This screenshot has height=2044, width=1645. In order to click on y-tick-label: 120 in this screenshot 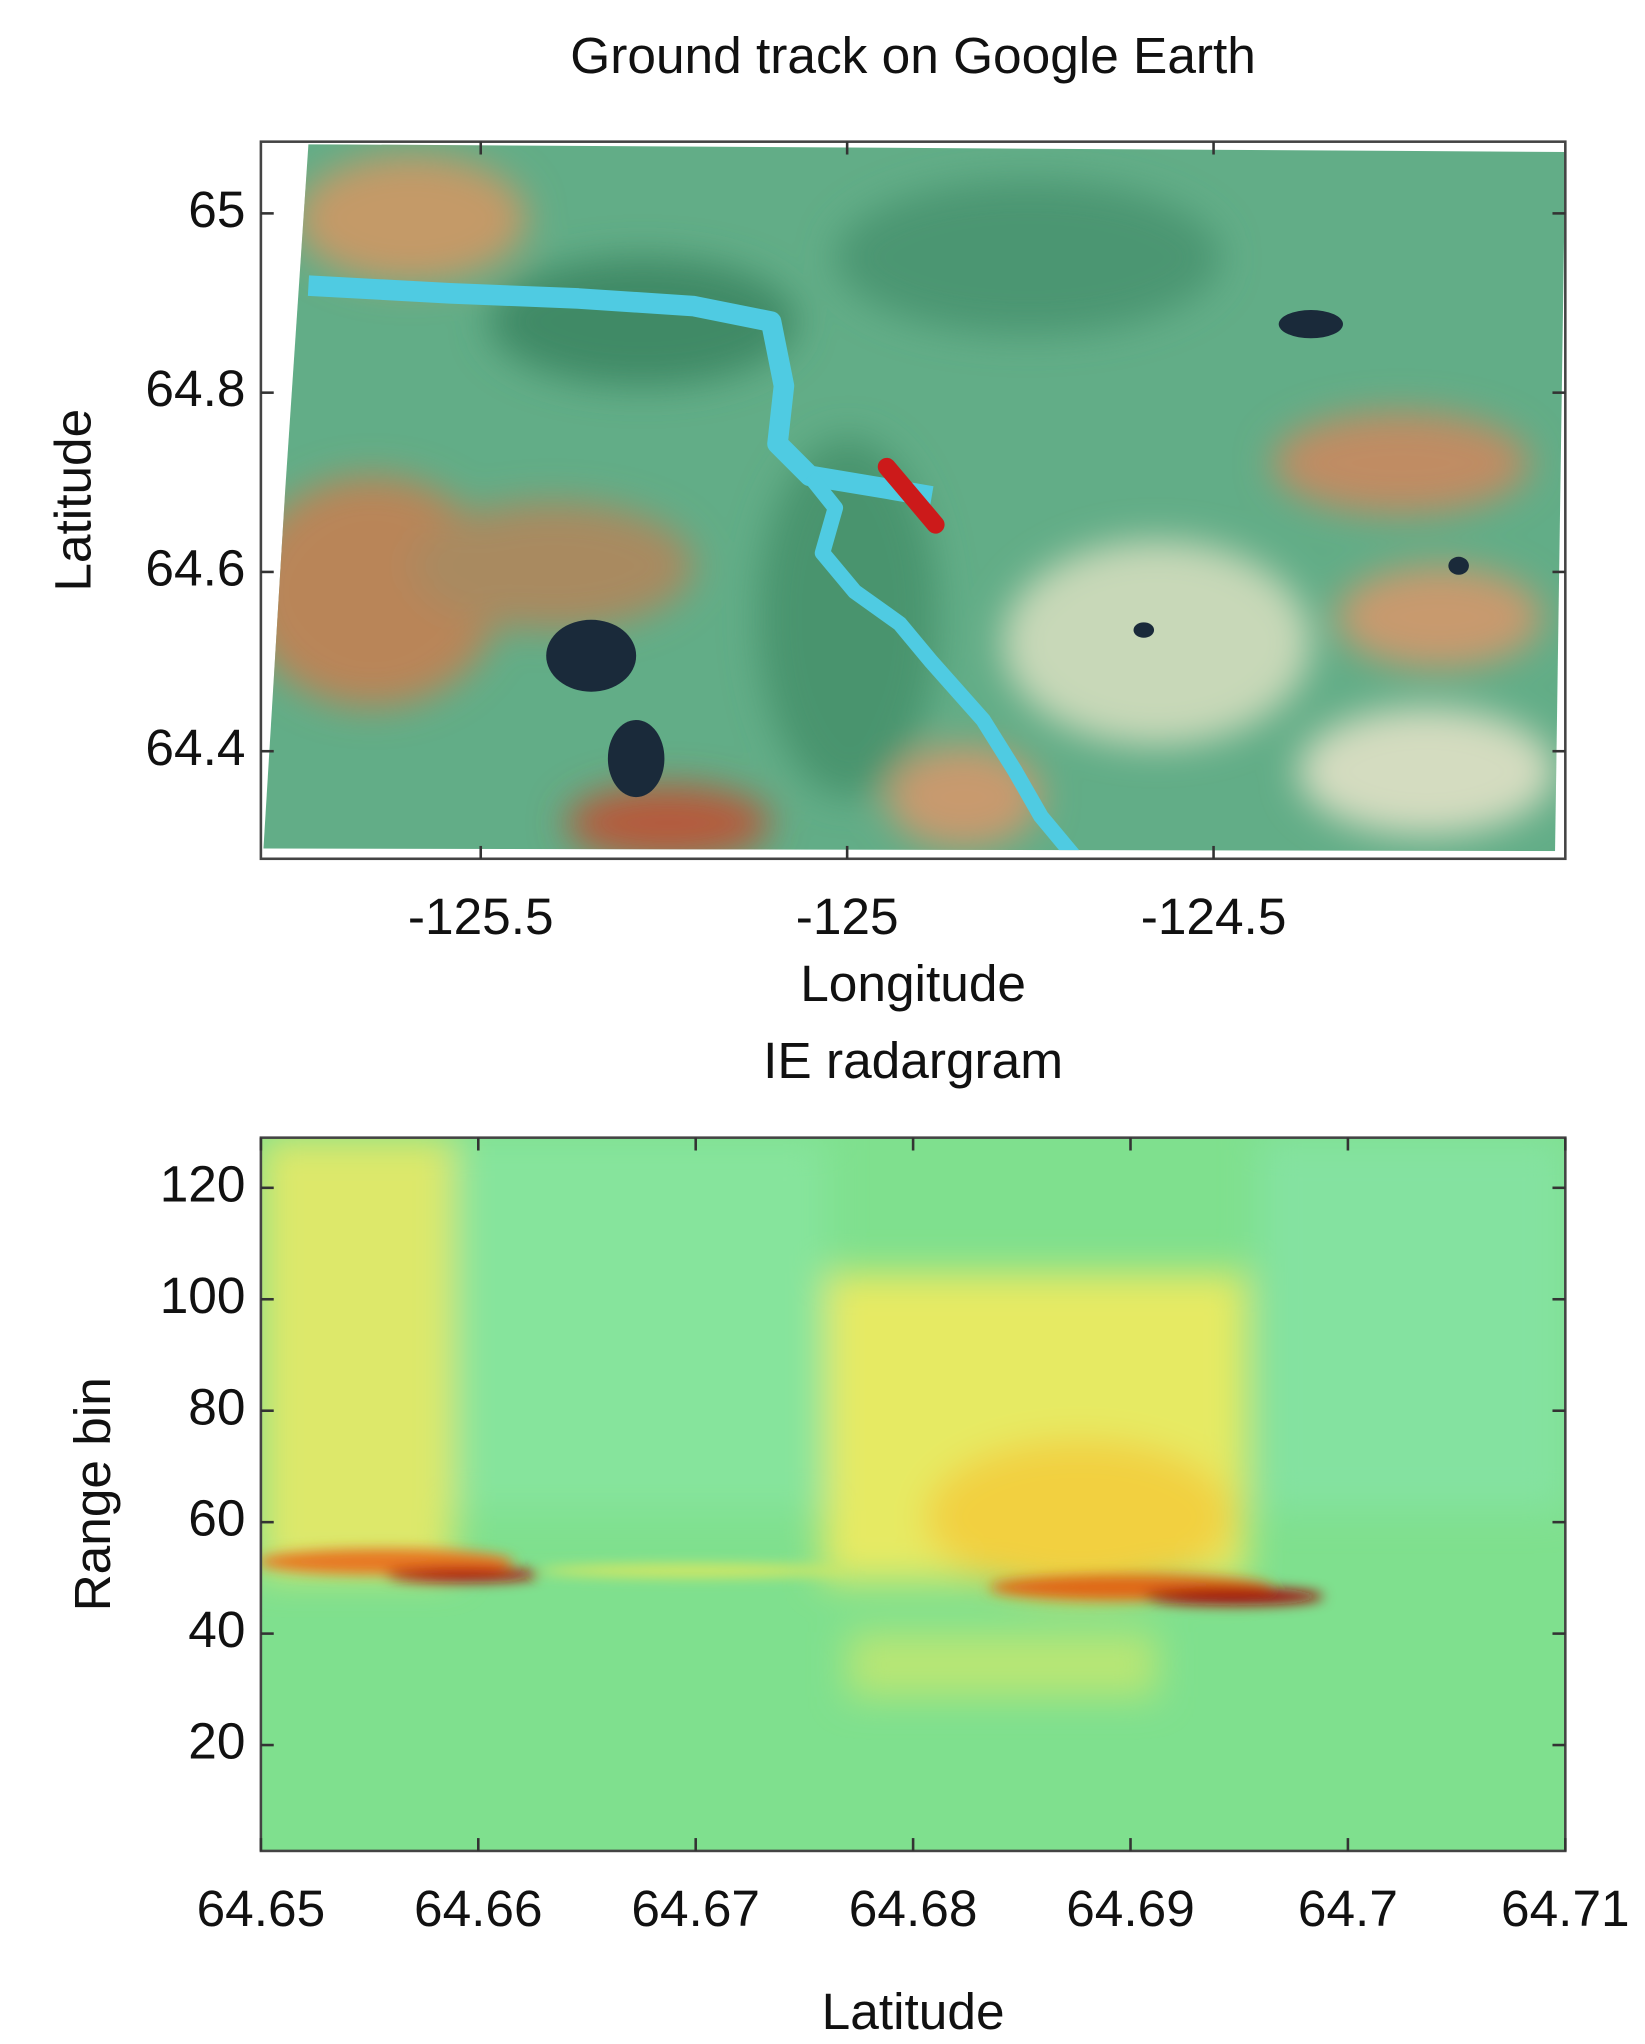, I will do `click(203, 1183)`.